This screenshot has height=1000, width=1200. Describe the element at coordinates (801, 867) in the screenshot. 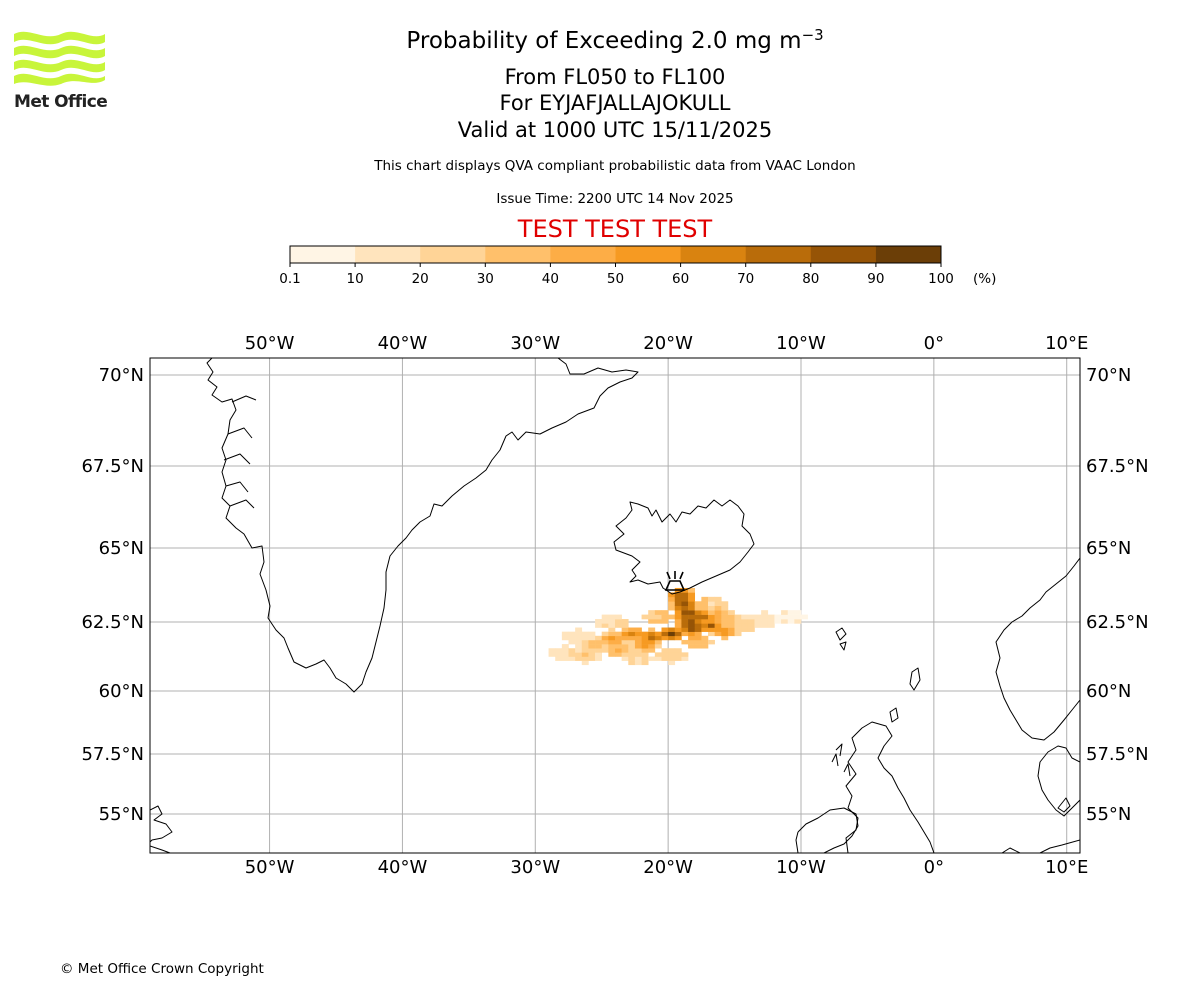

I see `lon-label-bottom: 10°W` at that location.